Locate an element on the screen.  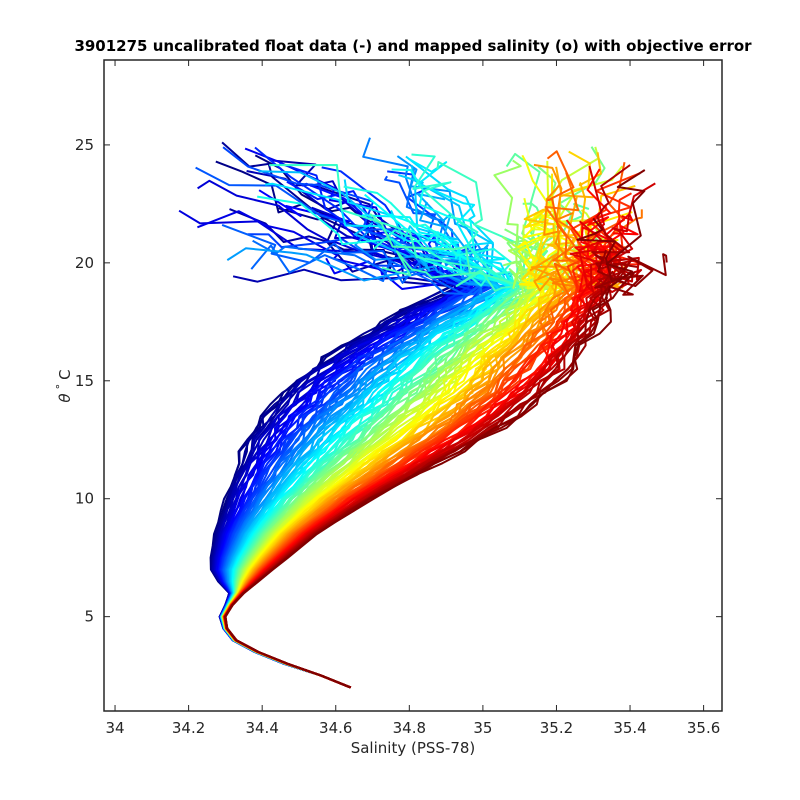
y-tick-label: 10 is located at coordinates (84, 499).